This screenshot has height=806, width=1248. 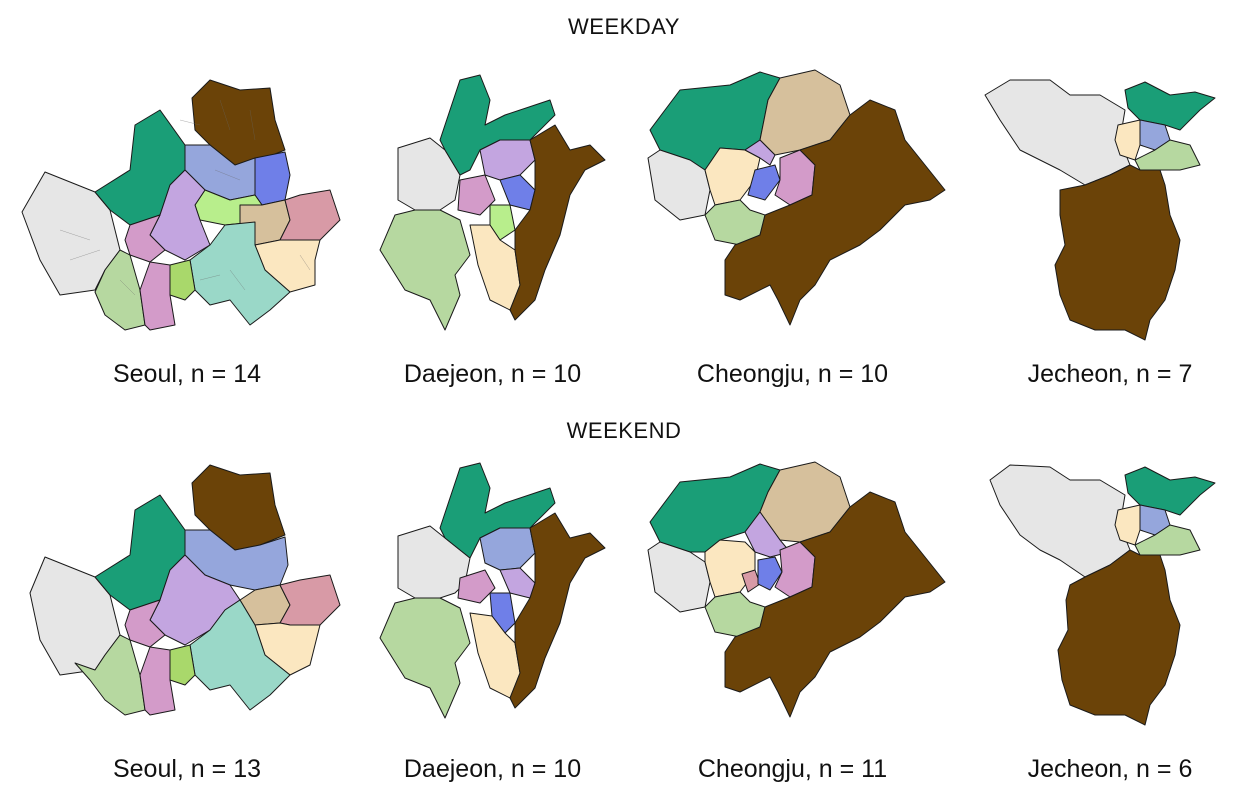 I want to click on daejeon-lavender-region, so click(x=507, y=160).